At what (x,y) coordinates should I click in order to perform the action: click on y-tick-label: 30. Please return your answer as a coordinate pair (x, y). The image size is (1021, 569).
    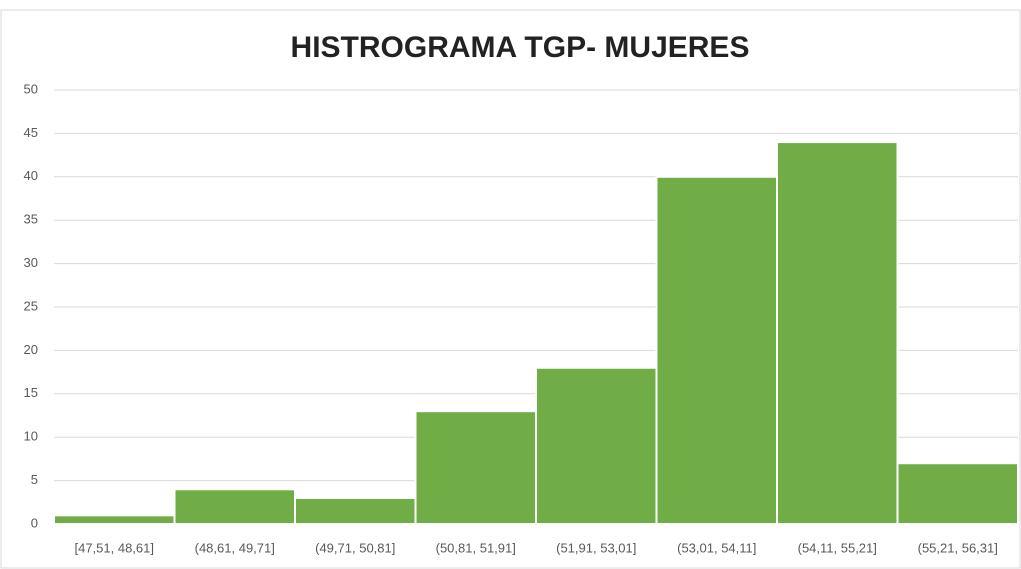
    Looking at the image, I should click on (31, 262).